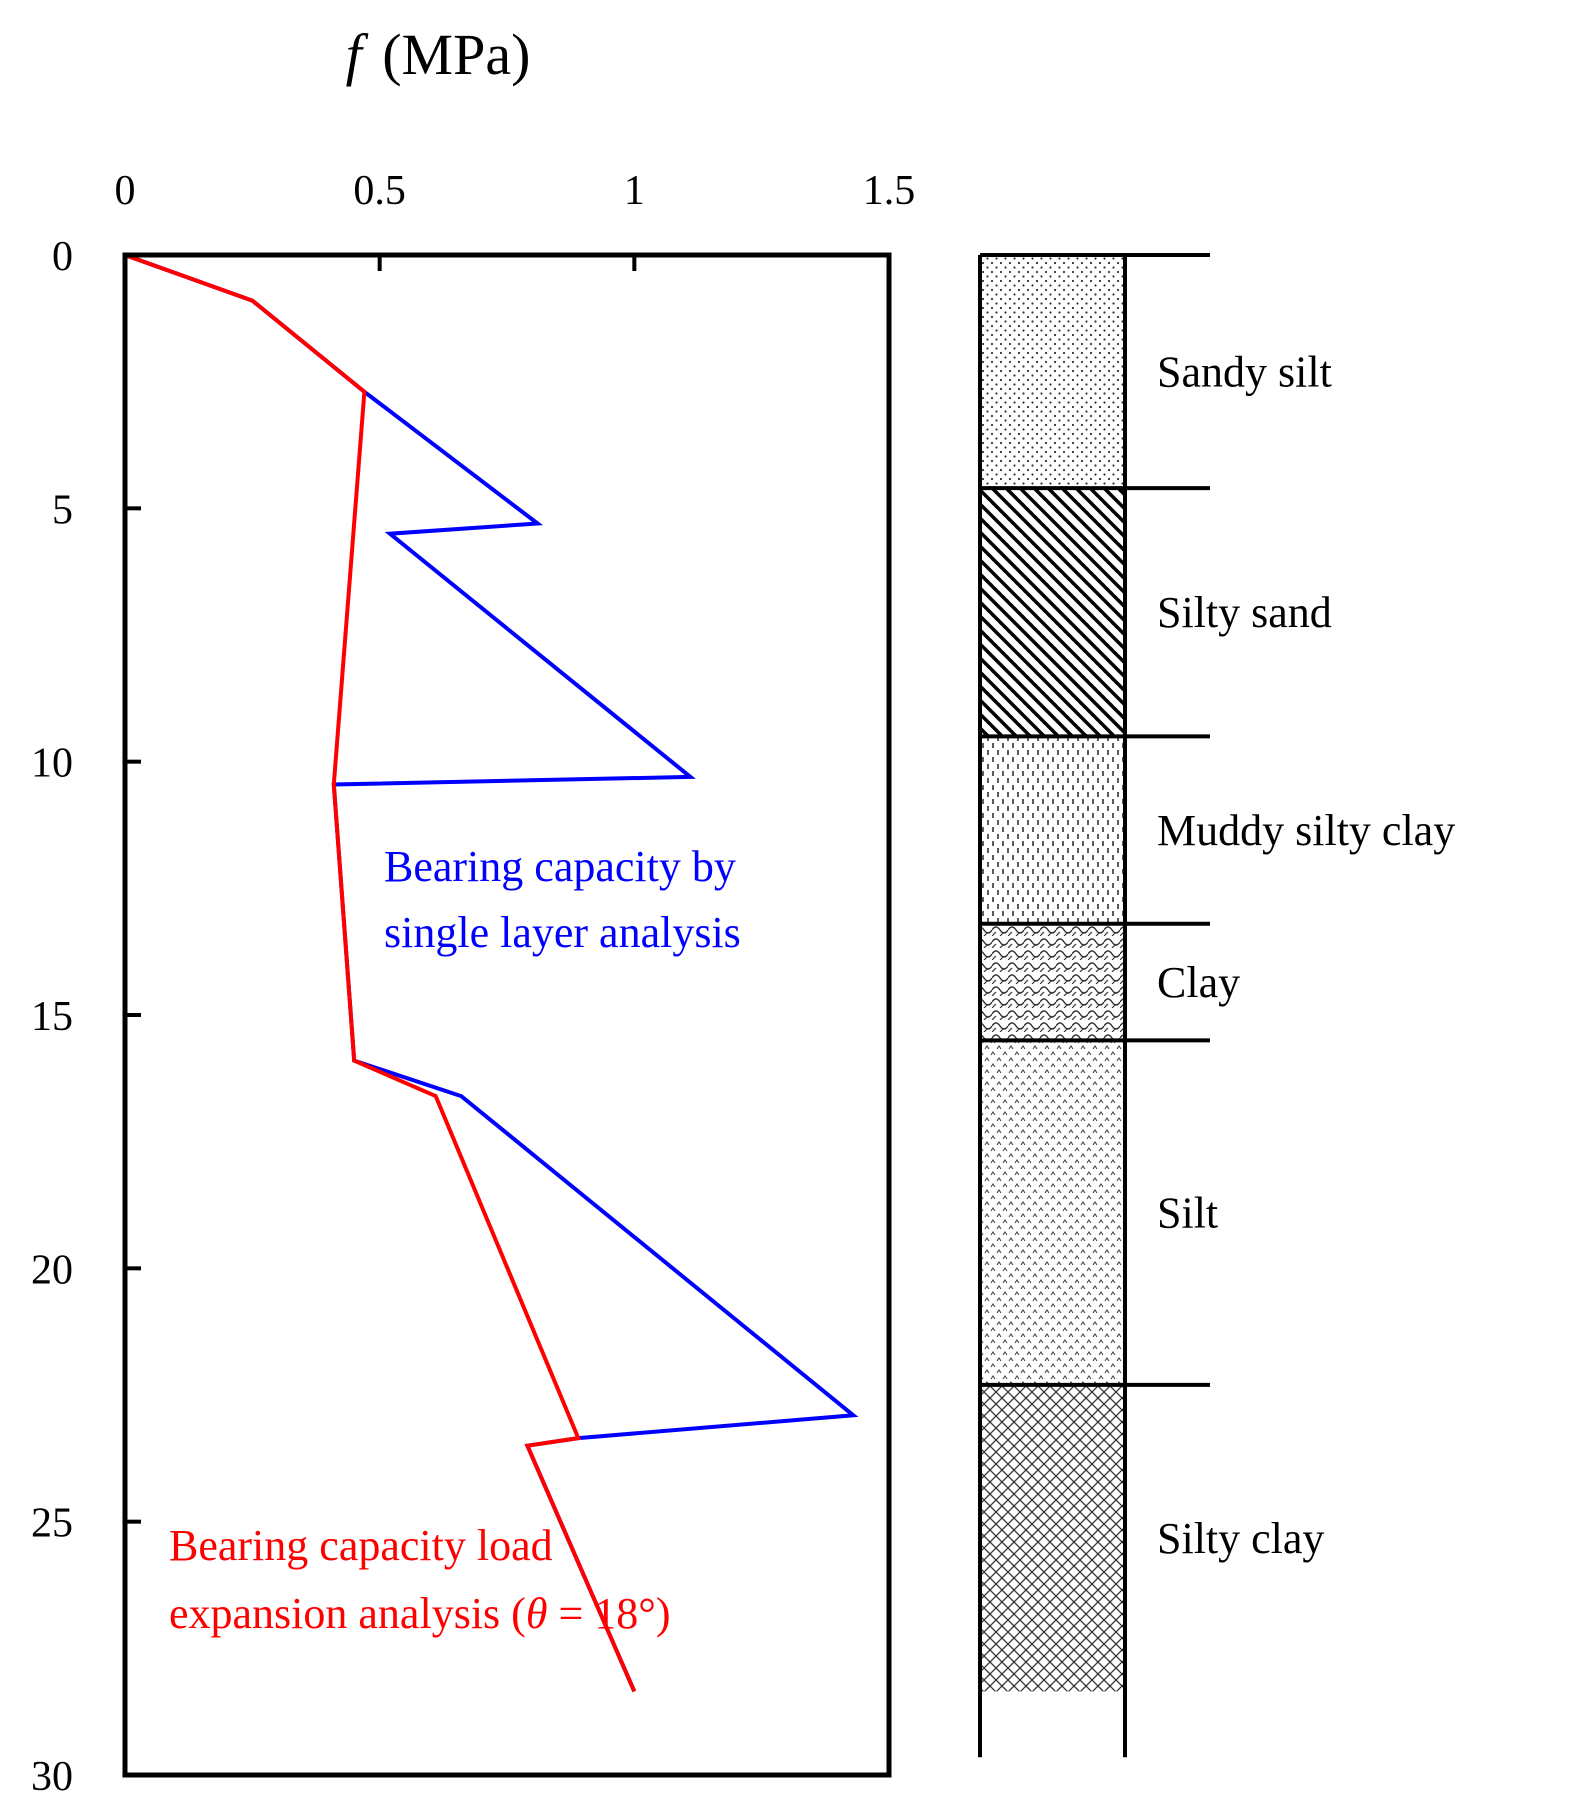 The width and height of the screenshot is (1570, 1820). What do you see at coordinates (562, 932) in the screenshot?
I see `annotation-single-layer-line2: single layer analysis` at bounding box center [562, 932].